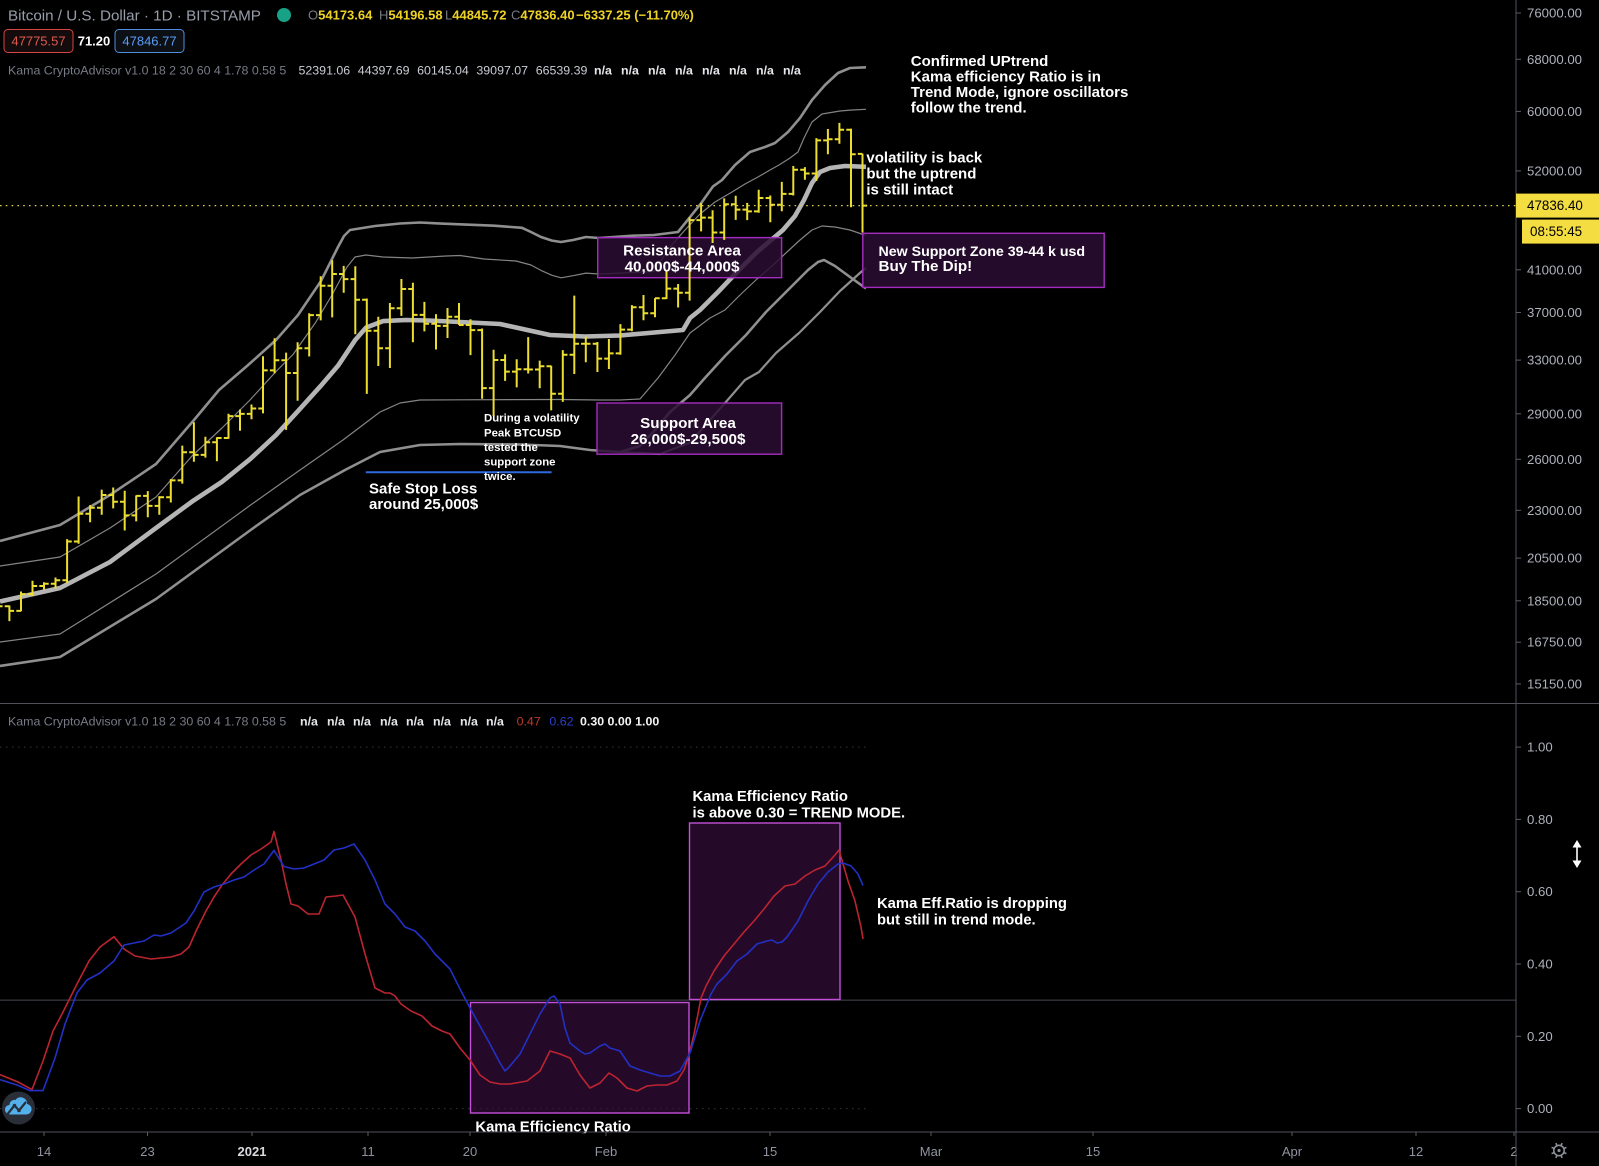 Image resolution: width=1599 pixels, height=1166 pixels. I want to click on svg-text: During a volatility, so click(532, 419).